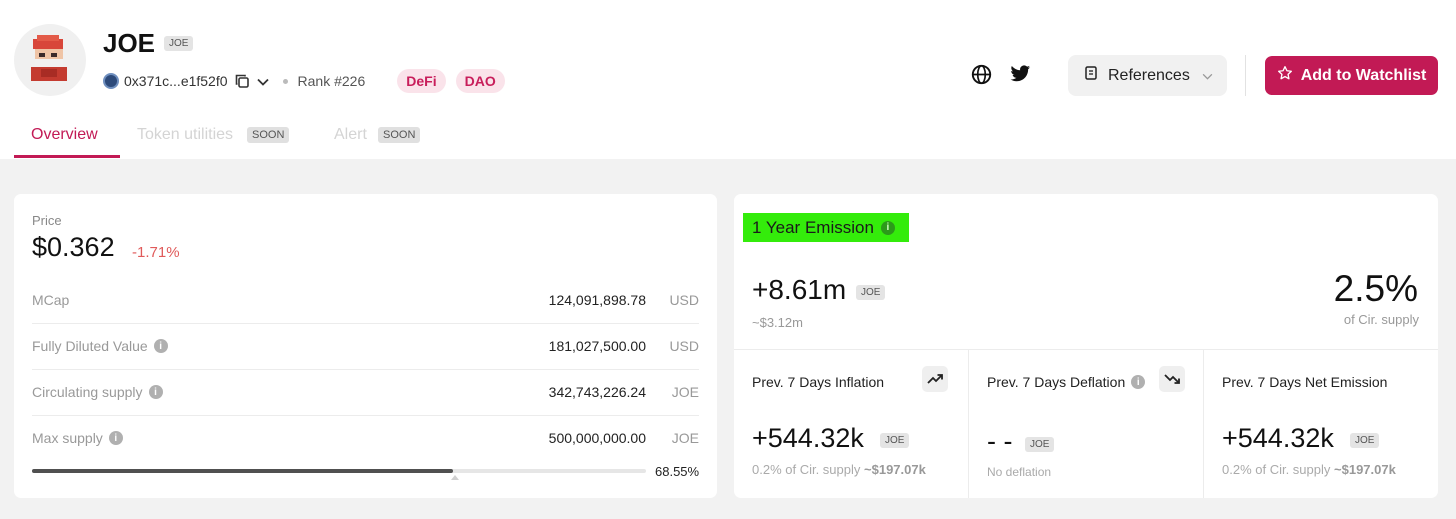 The width and height of the screenshot is (1456, 519). I want to click on chain-icon, so click(111, 81).